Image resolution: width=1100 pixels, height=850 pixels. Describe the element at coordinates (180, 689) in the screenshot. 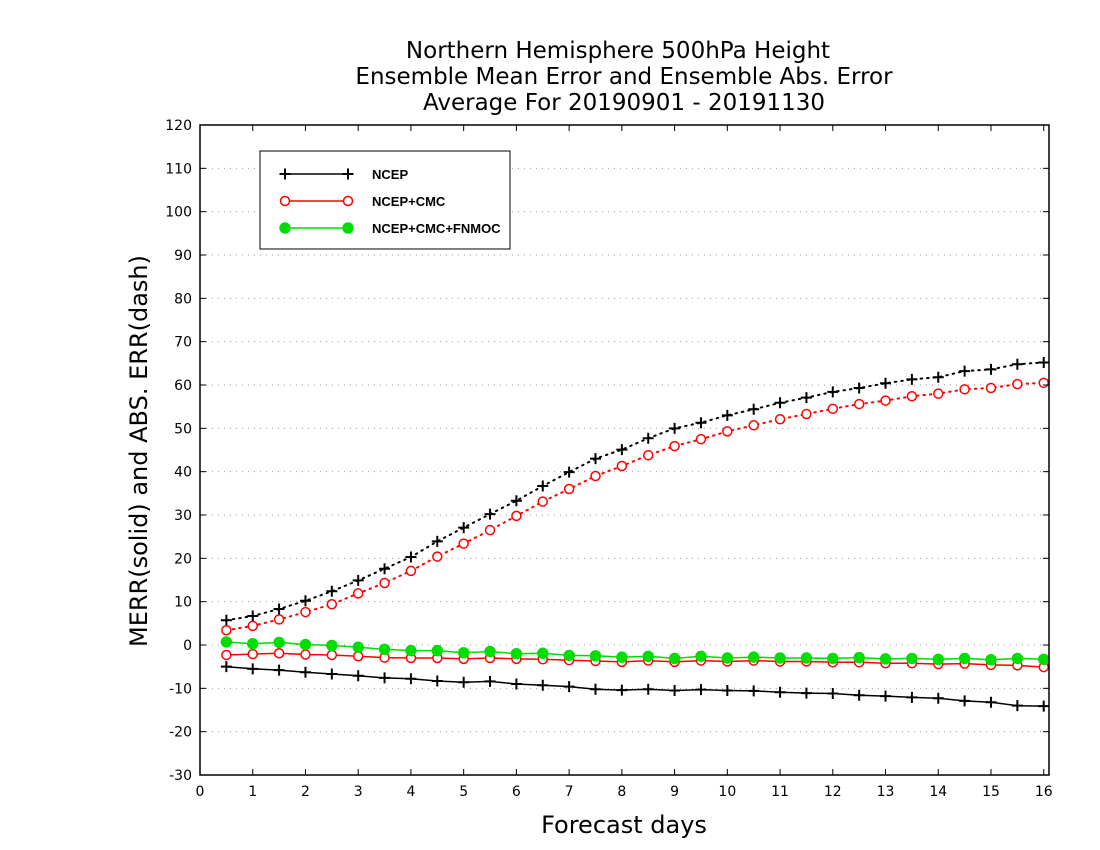

I see `y-tick-label: -10` at that location.